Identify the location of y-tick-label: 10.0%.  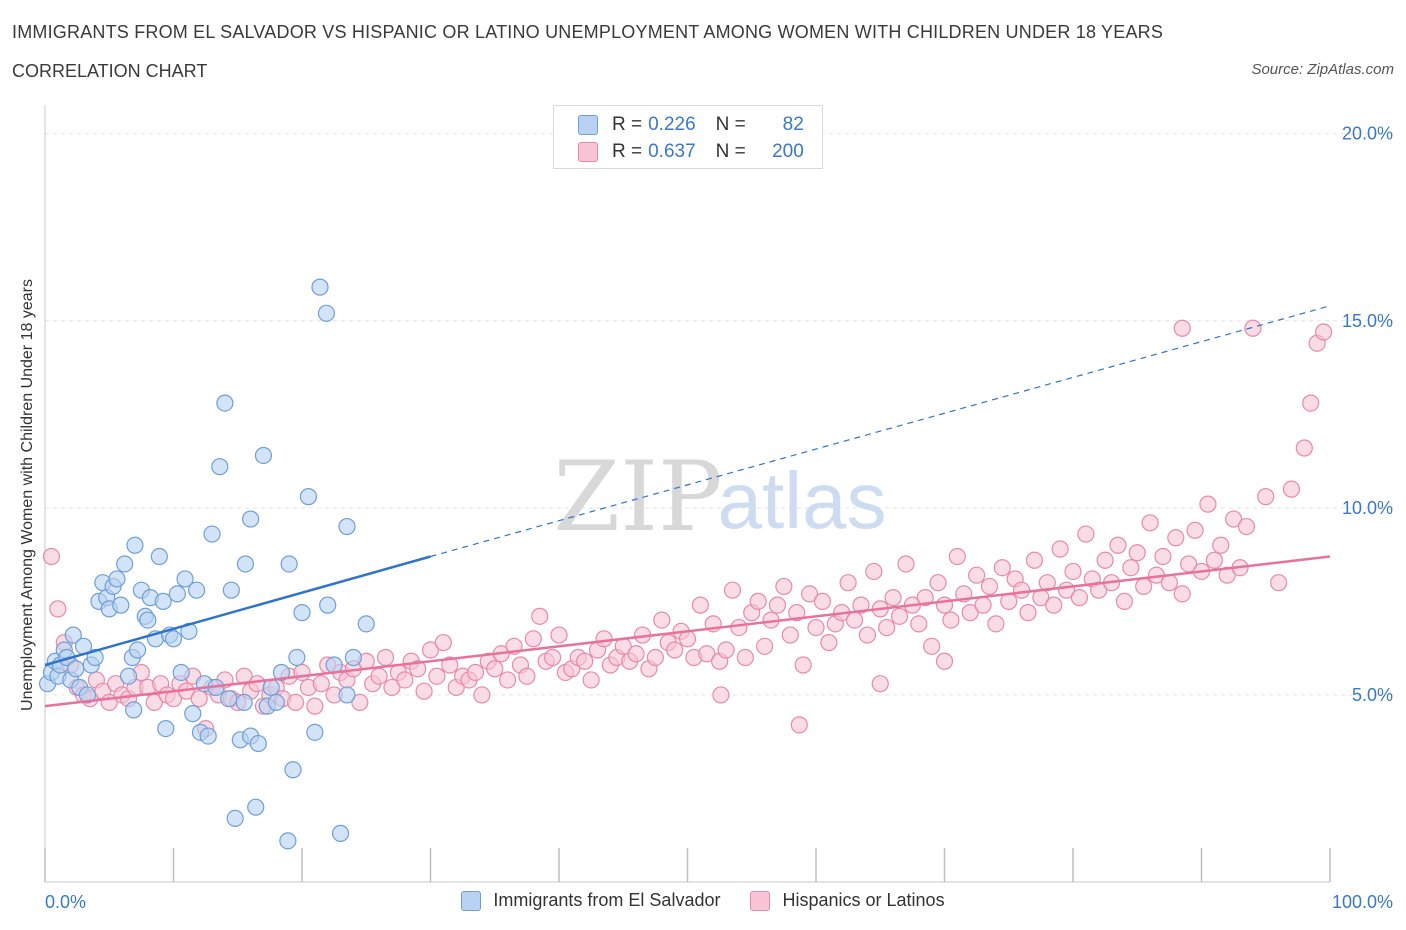
(1367, 508).